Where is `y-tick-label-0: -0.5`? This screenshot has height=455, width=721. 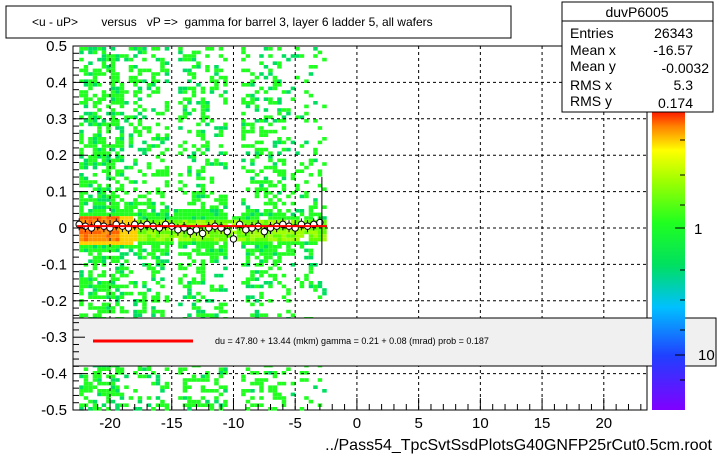
y-tick-label-0: -0.5 is located at coordinates (54, 410).